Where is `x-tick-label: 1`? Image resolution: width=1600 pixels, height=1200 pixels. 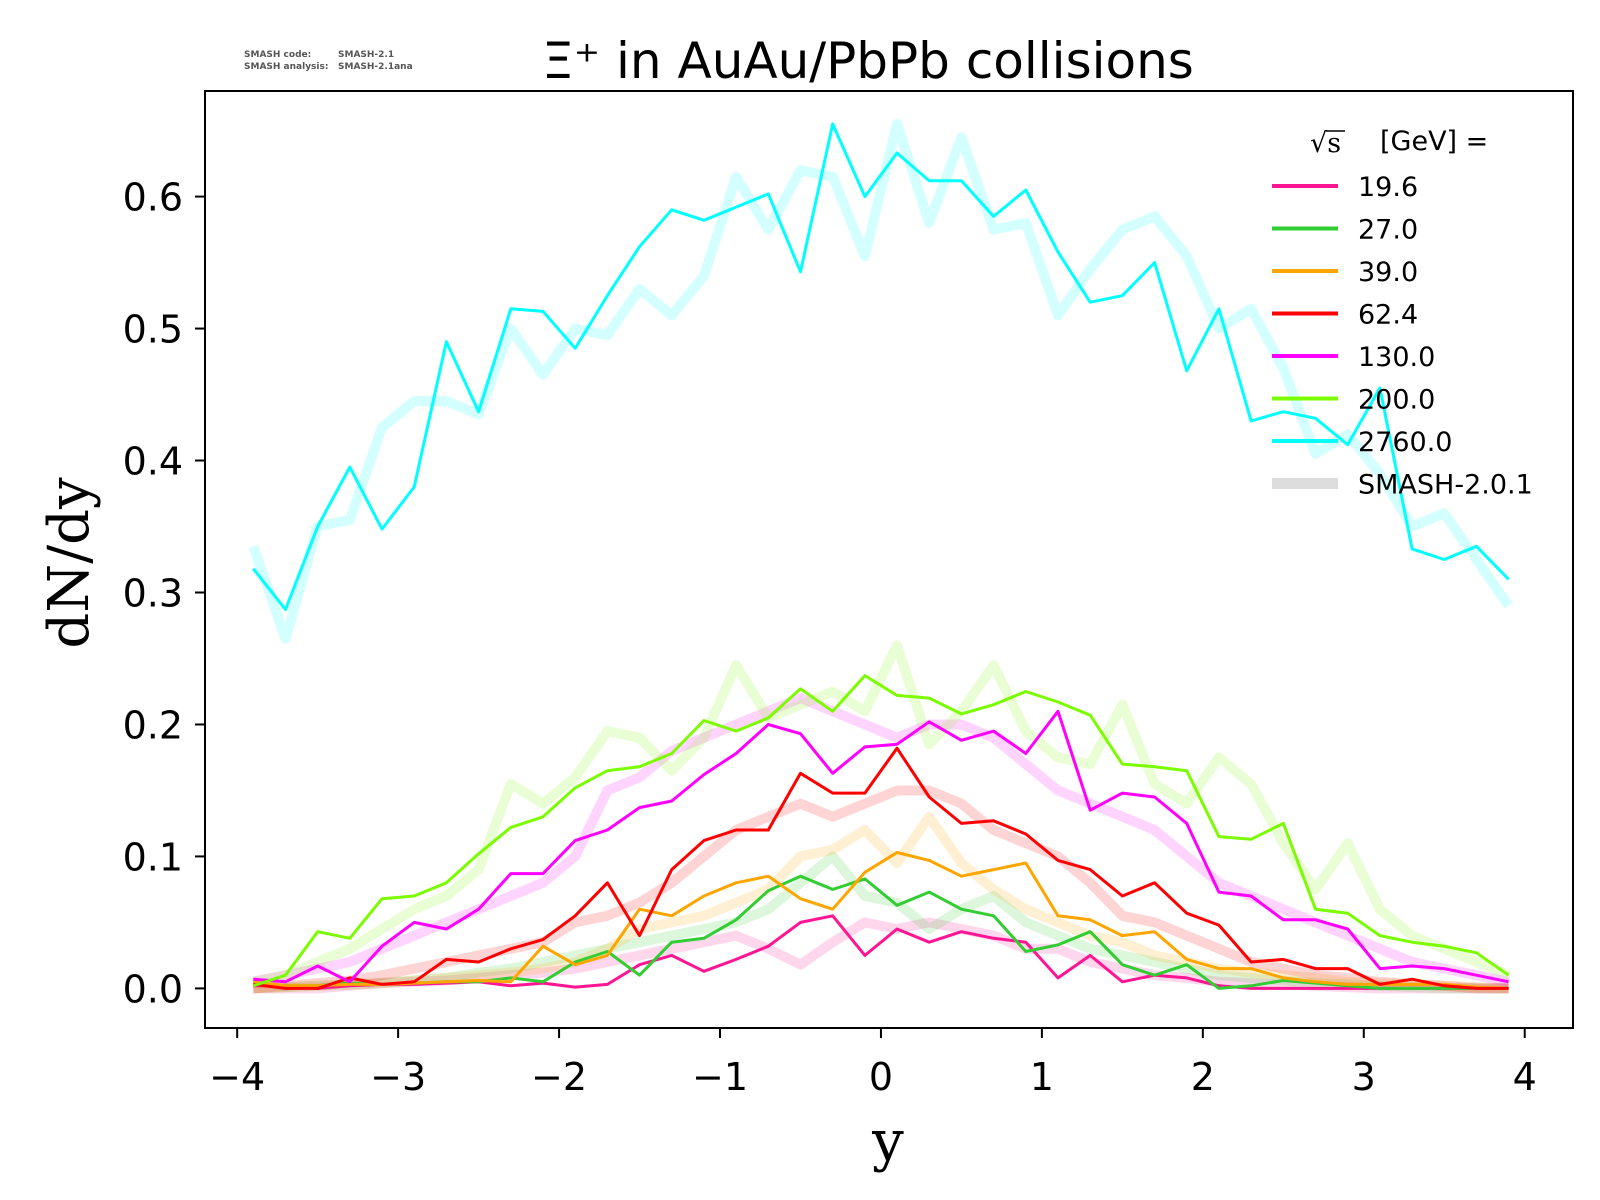
x-tick-label: 1 is located at coordinates (1042, 1077).